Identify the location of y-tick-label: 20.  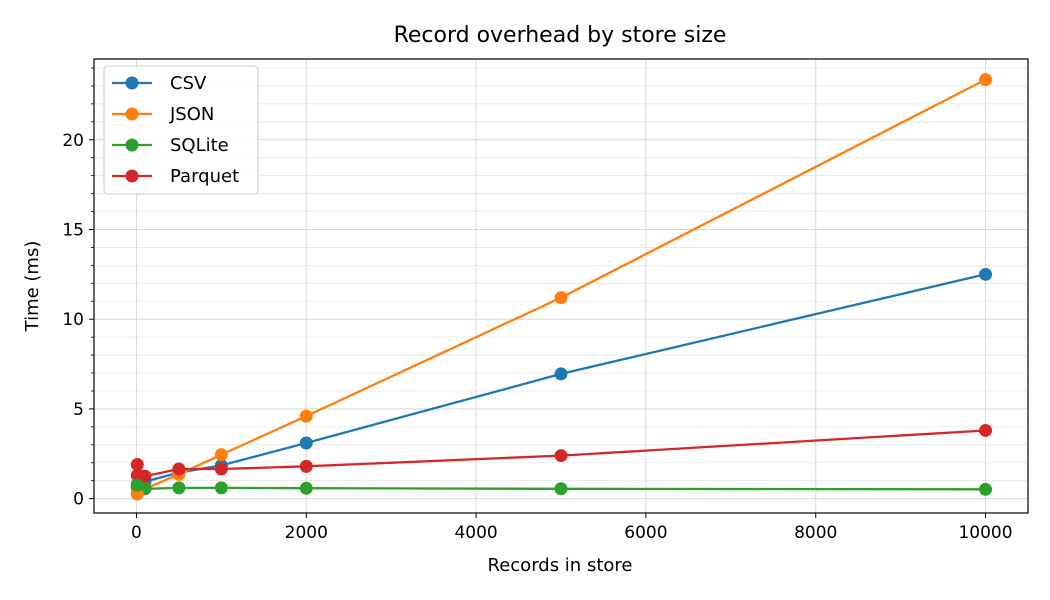
(73, 141).